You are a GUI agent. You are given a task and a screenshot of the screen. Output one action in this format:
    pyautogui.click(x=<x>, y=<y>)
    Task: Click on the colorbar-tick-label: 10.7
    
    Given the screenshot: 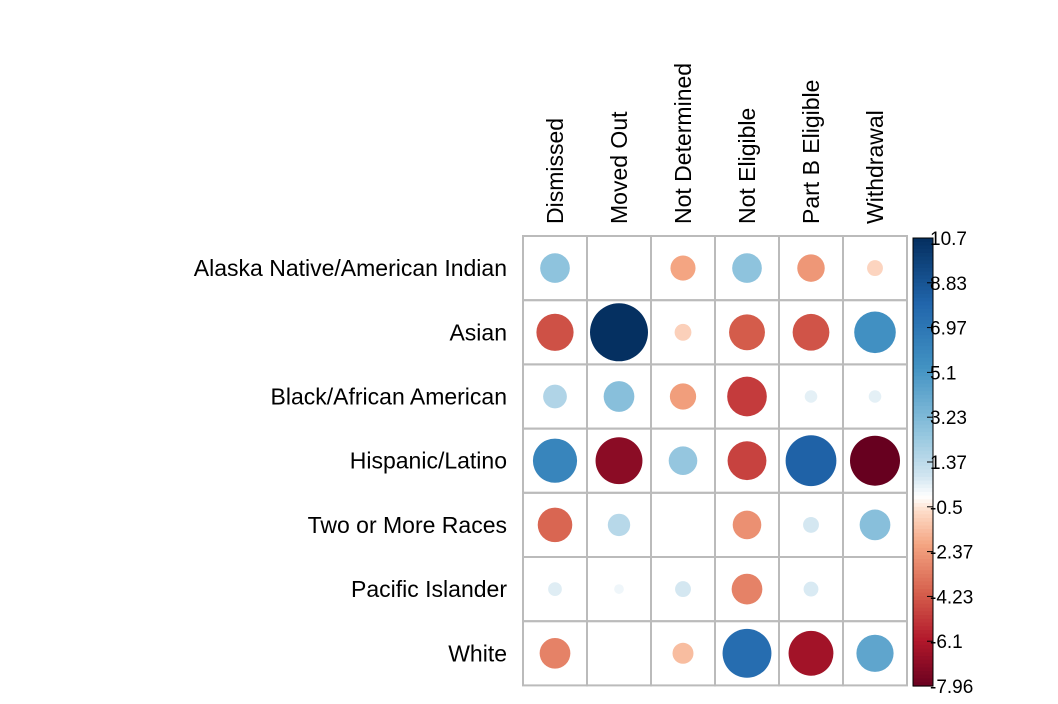 What is the action you would take?
    pyautogui.click(x=948, y=239)
    